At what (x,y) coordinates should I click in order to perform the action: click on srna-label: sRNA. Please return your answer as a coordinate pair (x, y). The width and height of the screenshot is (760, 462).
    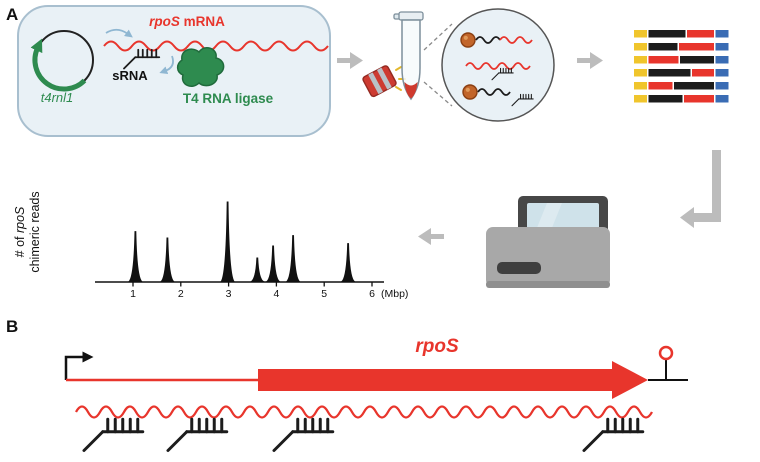
    Looking at the image, I should click on (130, 75).